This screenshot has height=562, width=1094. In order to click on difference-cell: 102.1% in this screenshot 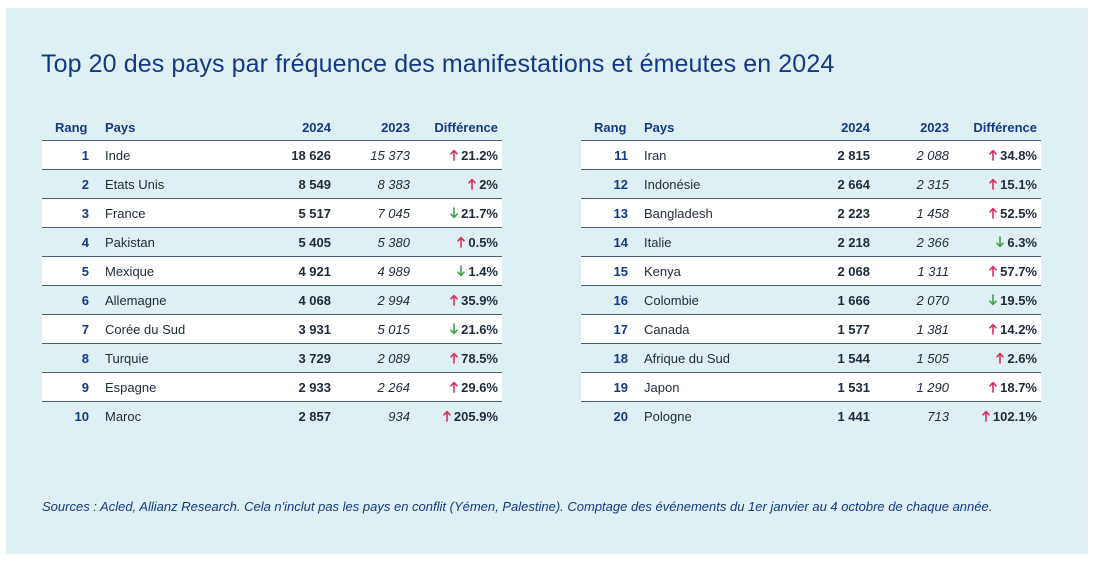, I will do `click(1009, 416)`.